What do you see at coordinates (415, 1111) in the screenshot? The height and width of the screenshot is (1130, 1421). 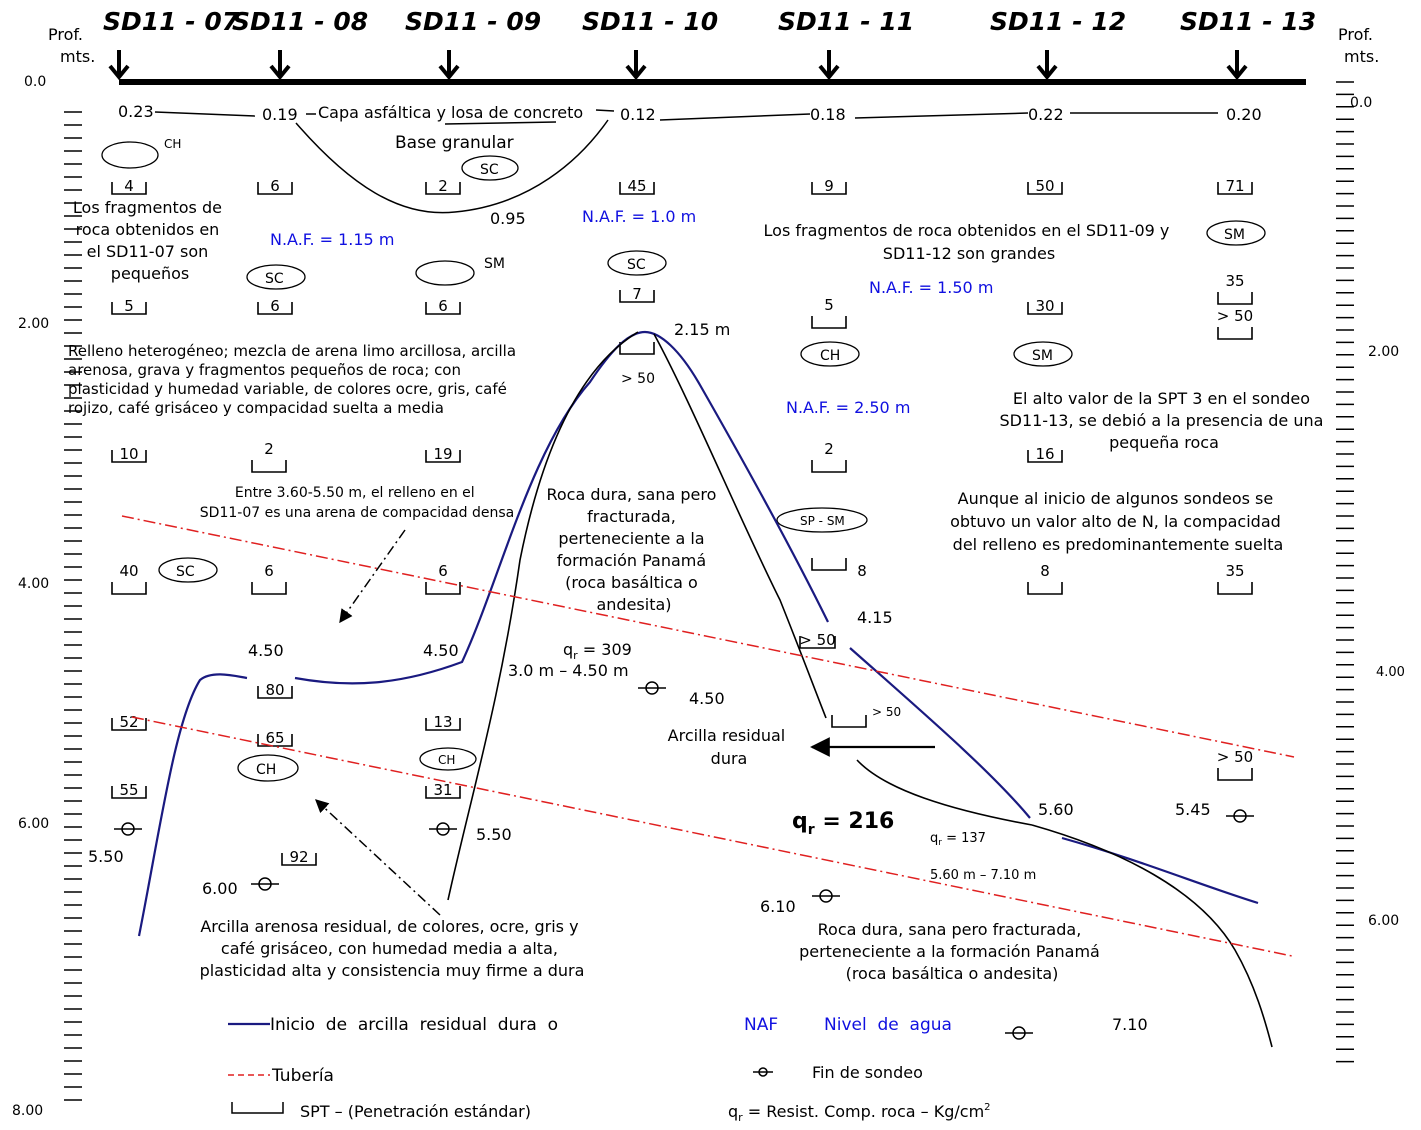 I see `legend-spt-label: SPT – (Penetración estándar)` at bounding box center [415, 1111].